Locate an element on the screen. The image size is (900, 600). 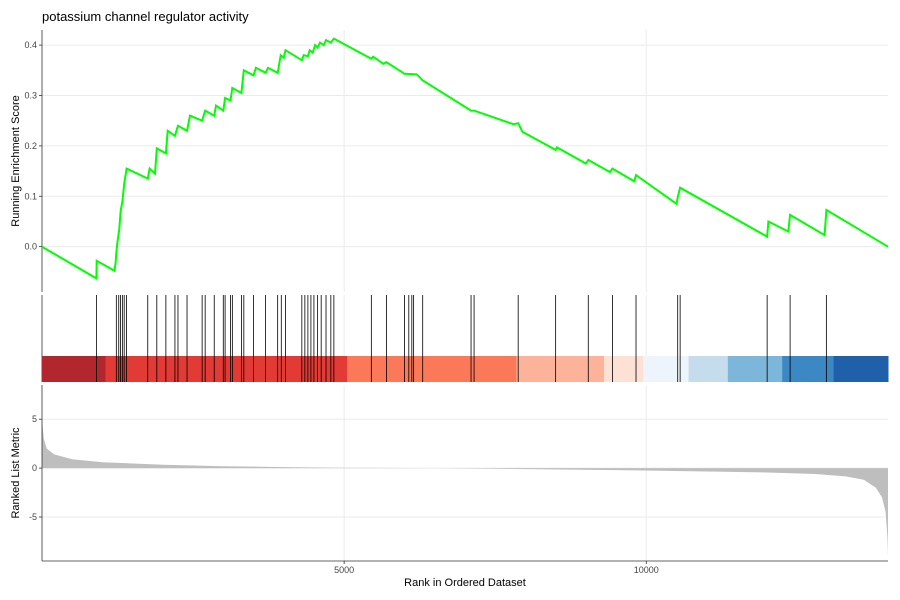
x-tick-label: 10000 is located at coordinates (646, 570).